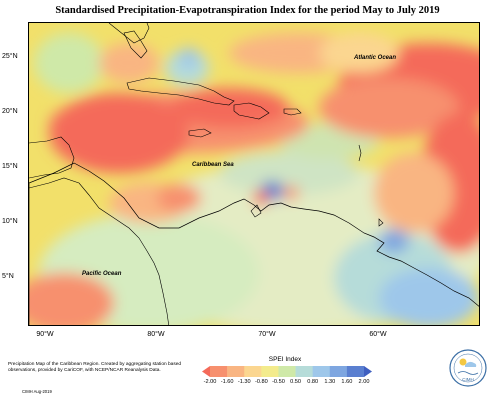 The image size is (495, 400). I want to click on lat-label-5n: 5°N, so click(8, 276).